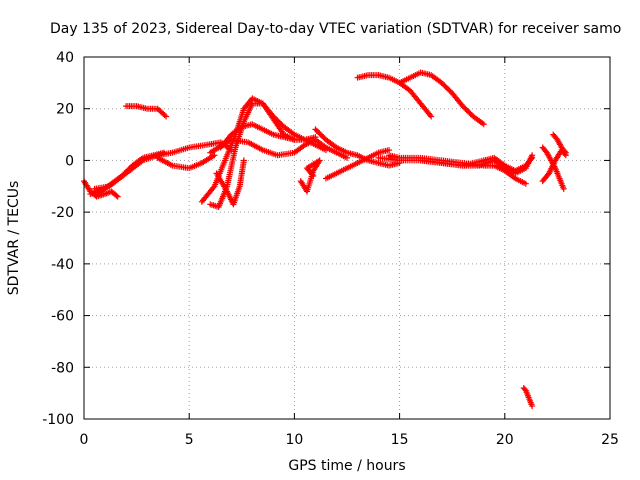 This screenshot has width=640, height=480. What do you see at coordinates (69, 161) in the screenshot?
I see `y-tick-label: 0` at bounding box center [69, 161].